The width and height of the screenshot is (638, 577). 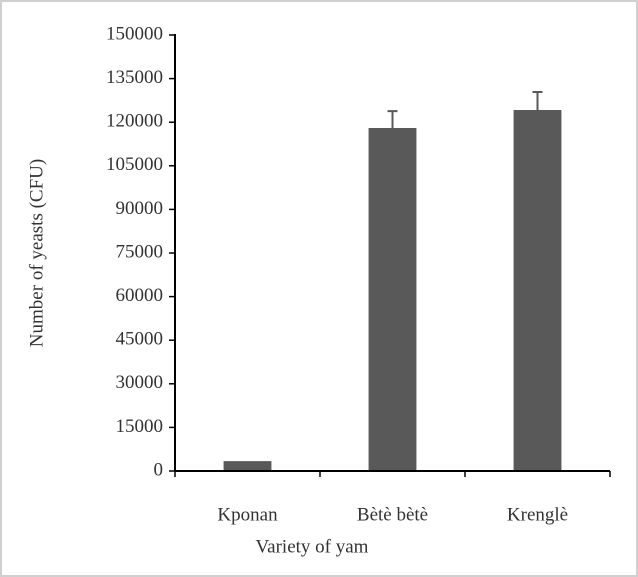 I want to click on y-tick-label: 105000, so click(x=134, y=164).